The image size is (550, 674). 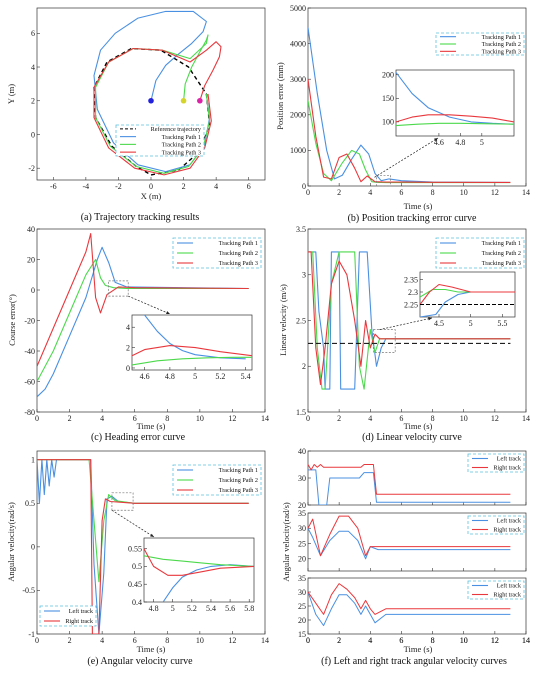 What do you see at coordinates (439, 323) in the screenshot?
I see `x-tick-label: 4.5` at bounding box center [439, 323].